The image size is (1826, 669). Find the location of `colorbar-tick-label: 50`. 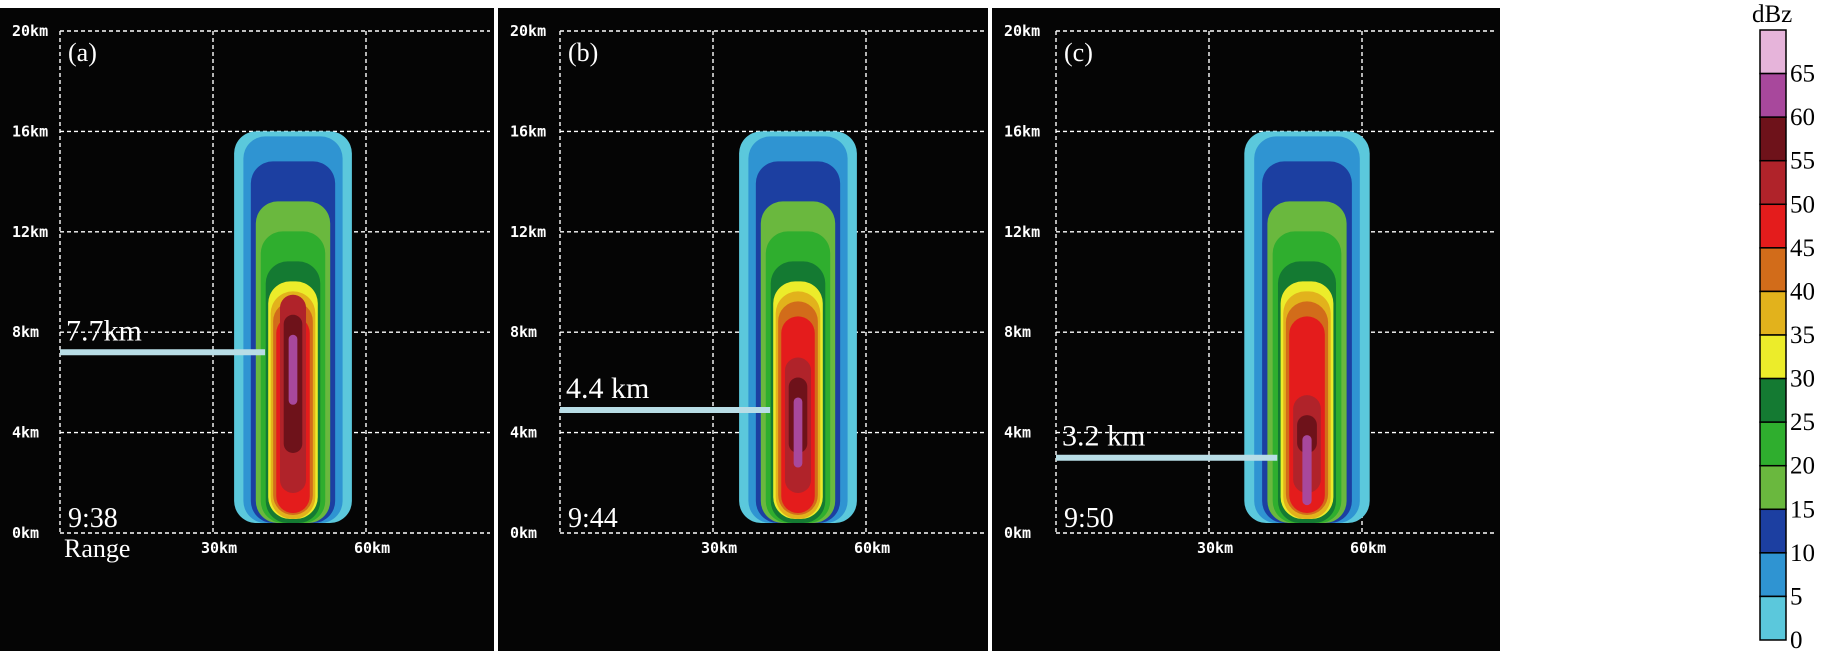

colorbar-tick-label: 50 is located at coordinates (1802, 204).